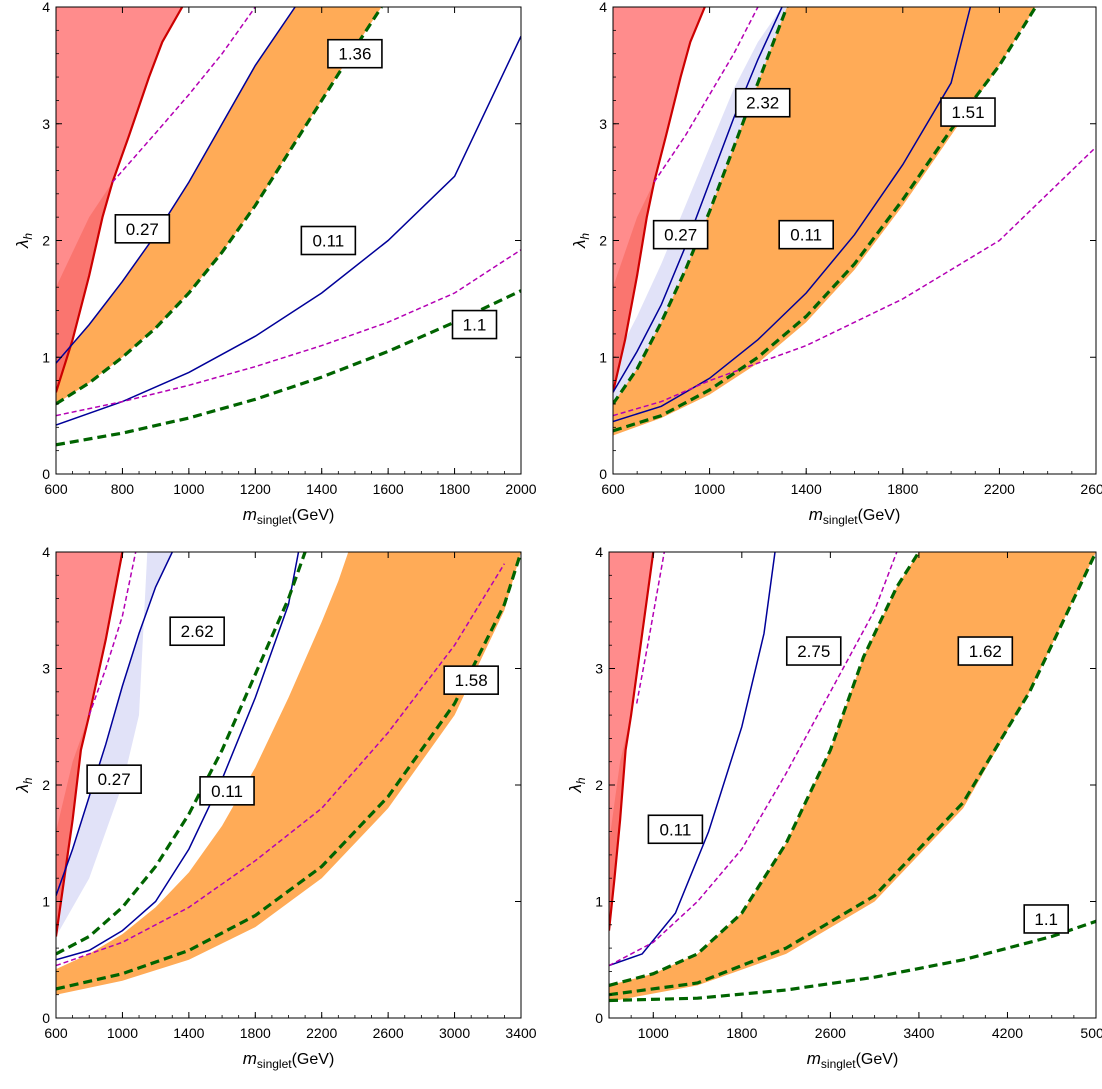  I want to click on orange-allowed-band, so click(219, 205).